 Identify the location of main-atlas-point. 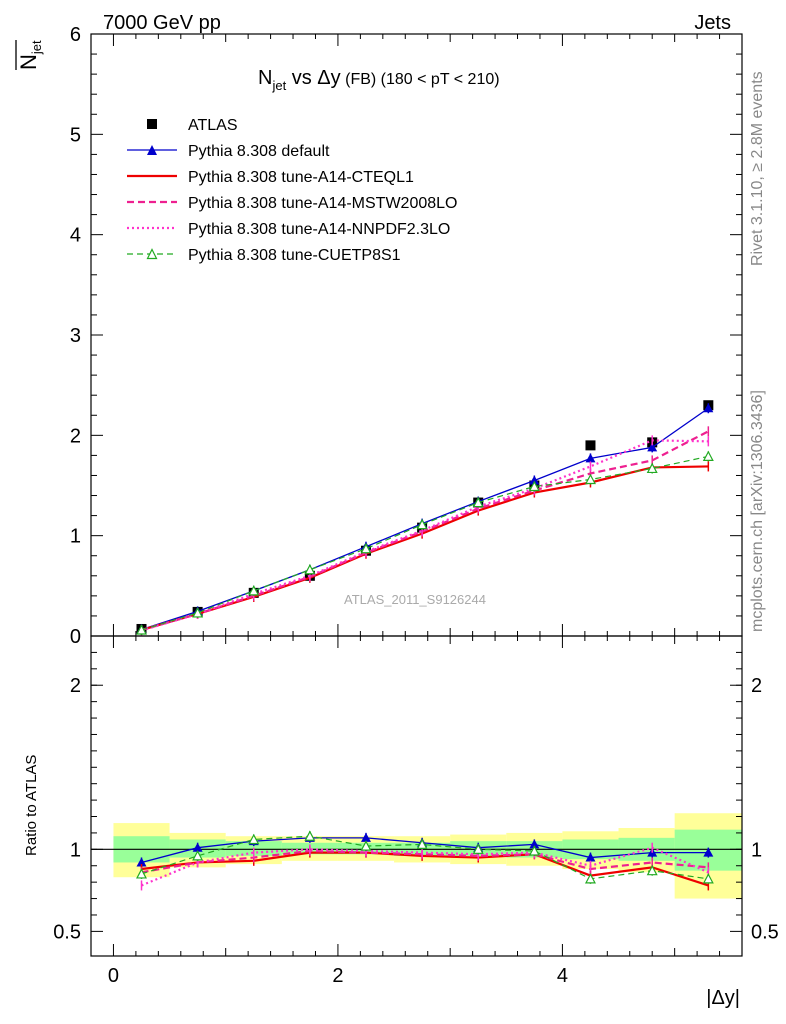
(590, 445).